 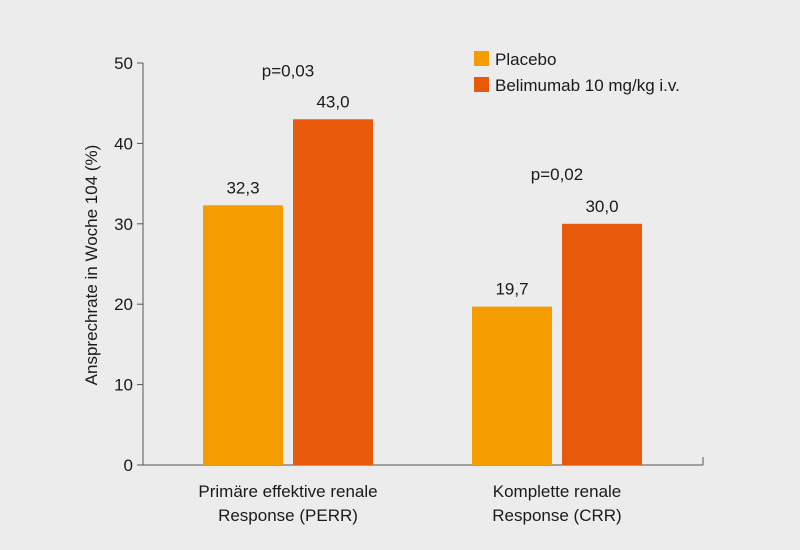 I want to click on legend-label-placebo: Placebo, so click(x=525, y=59).